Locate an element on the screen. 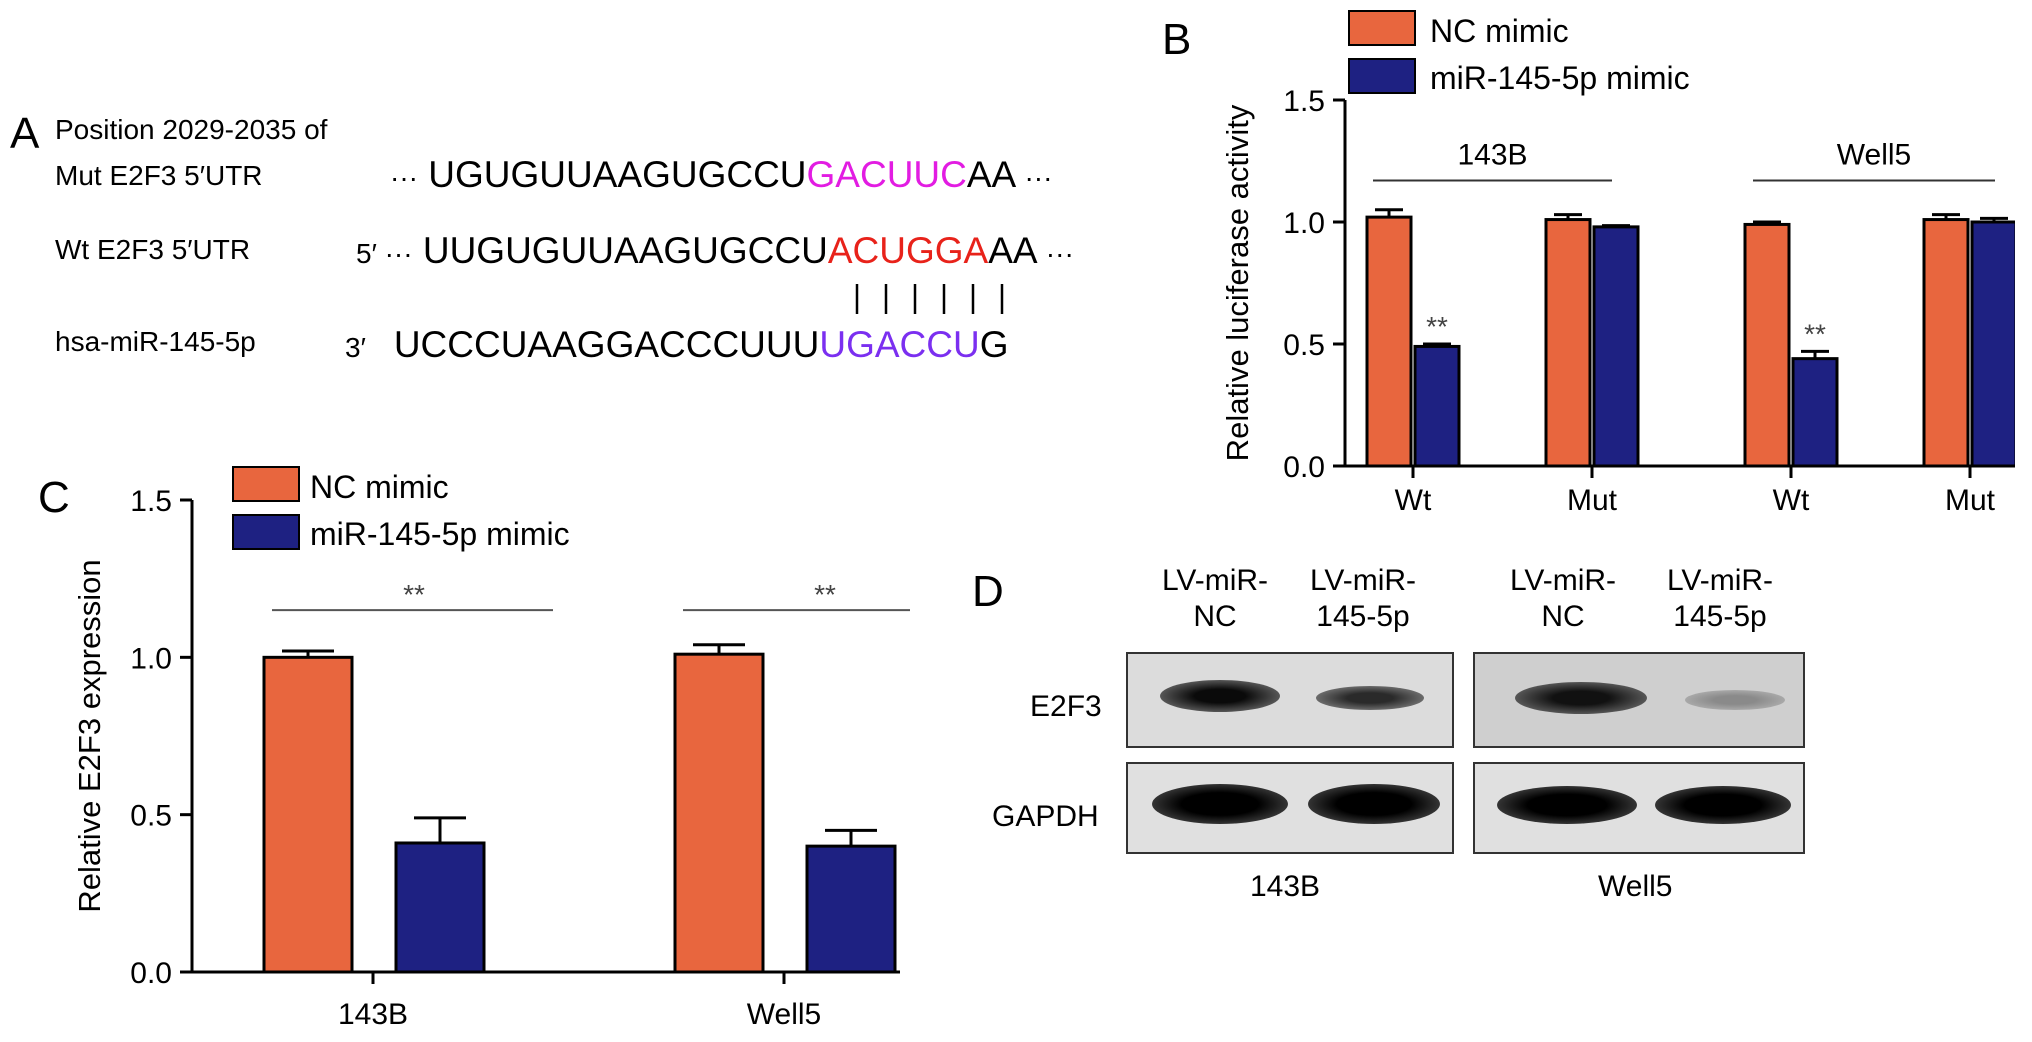 This screenshot has width=2032, height=1042. mut-suffix: ··· is located at coordinates (1038, 177).